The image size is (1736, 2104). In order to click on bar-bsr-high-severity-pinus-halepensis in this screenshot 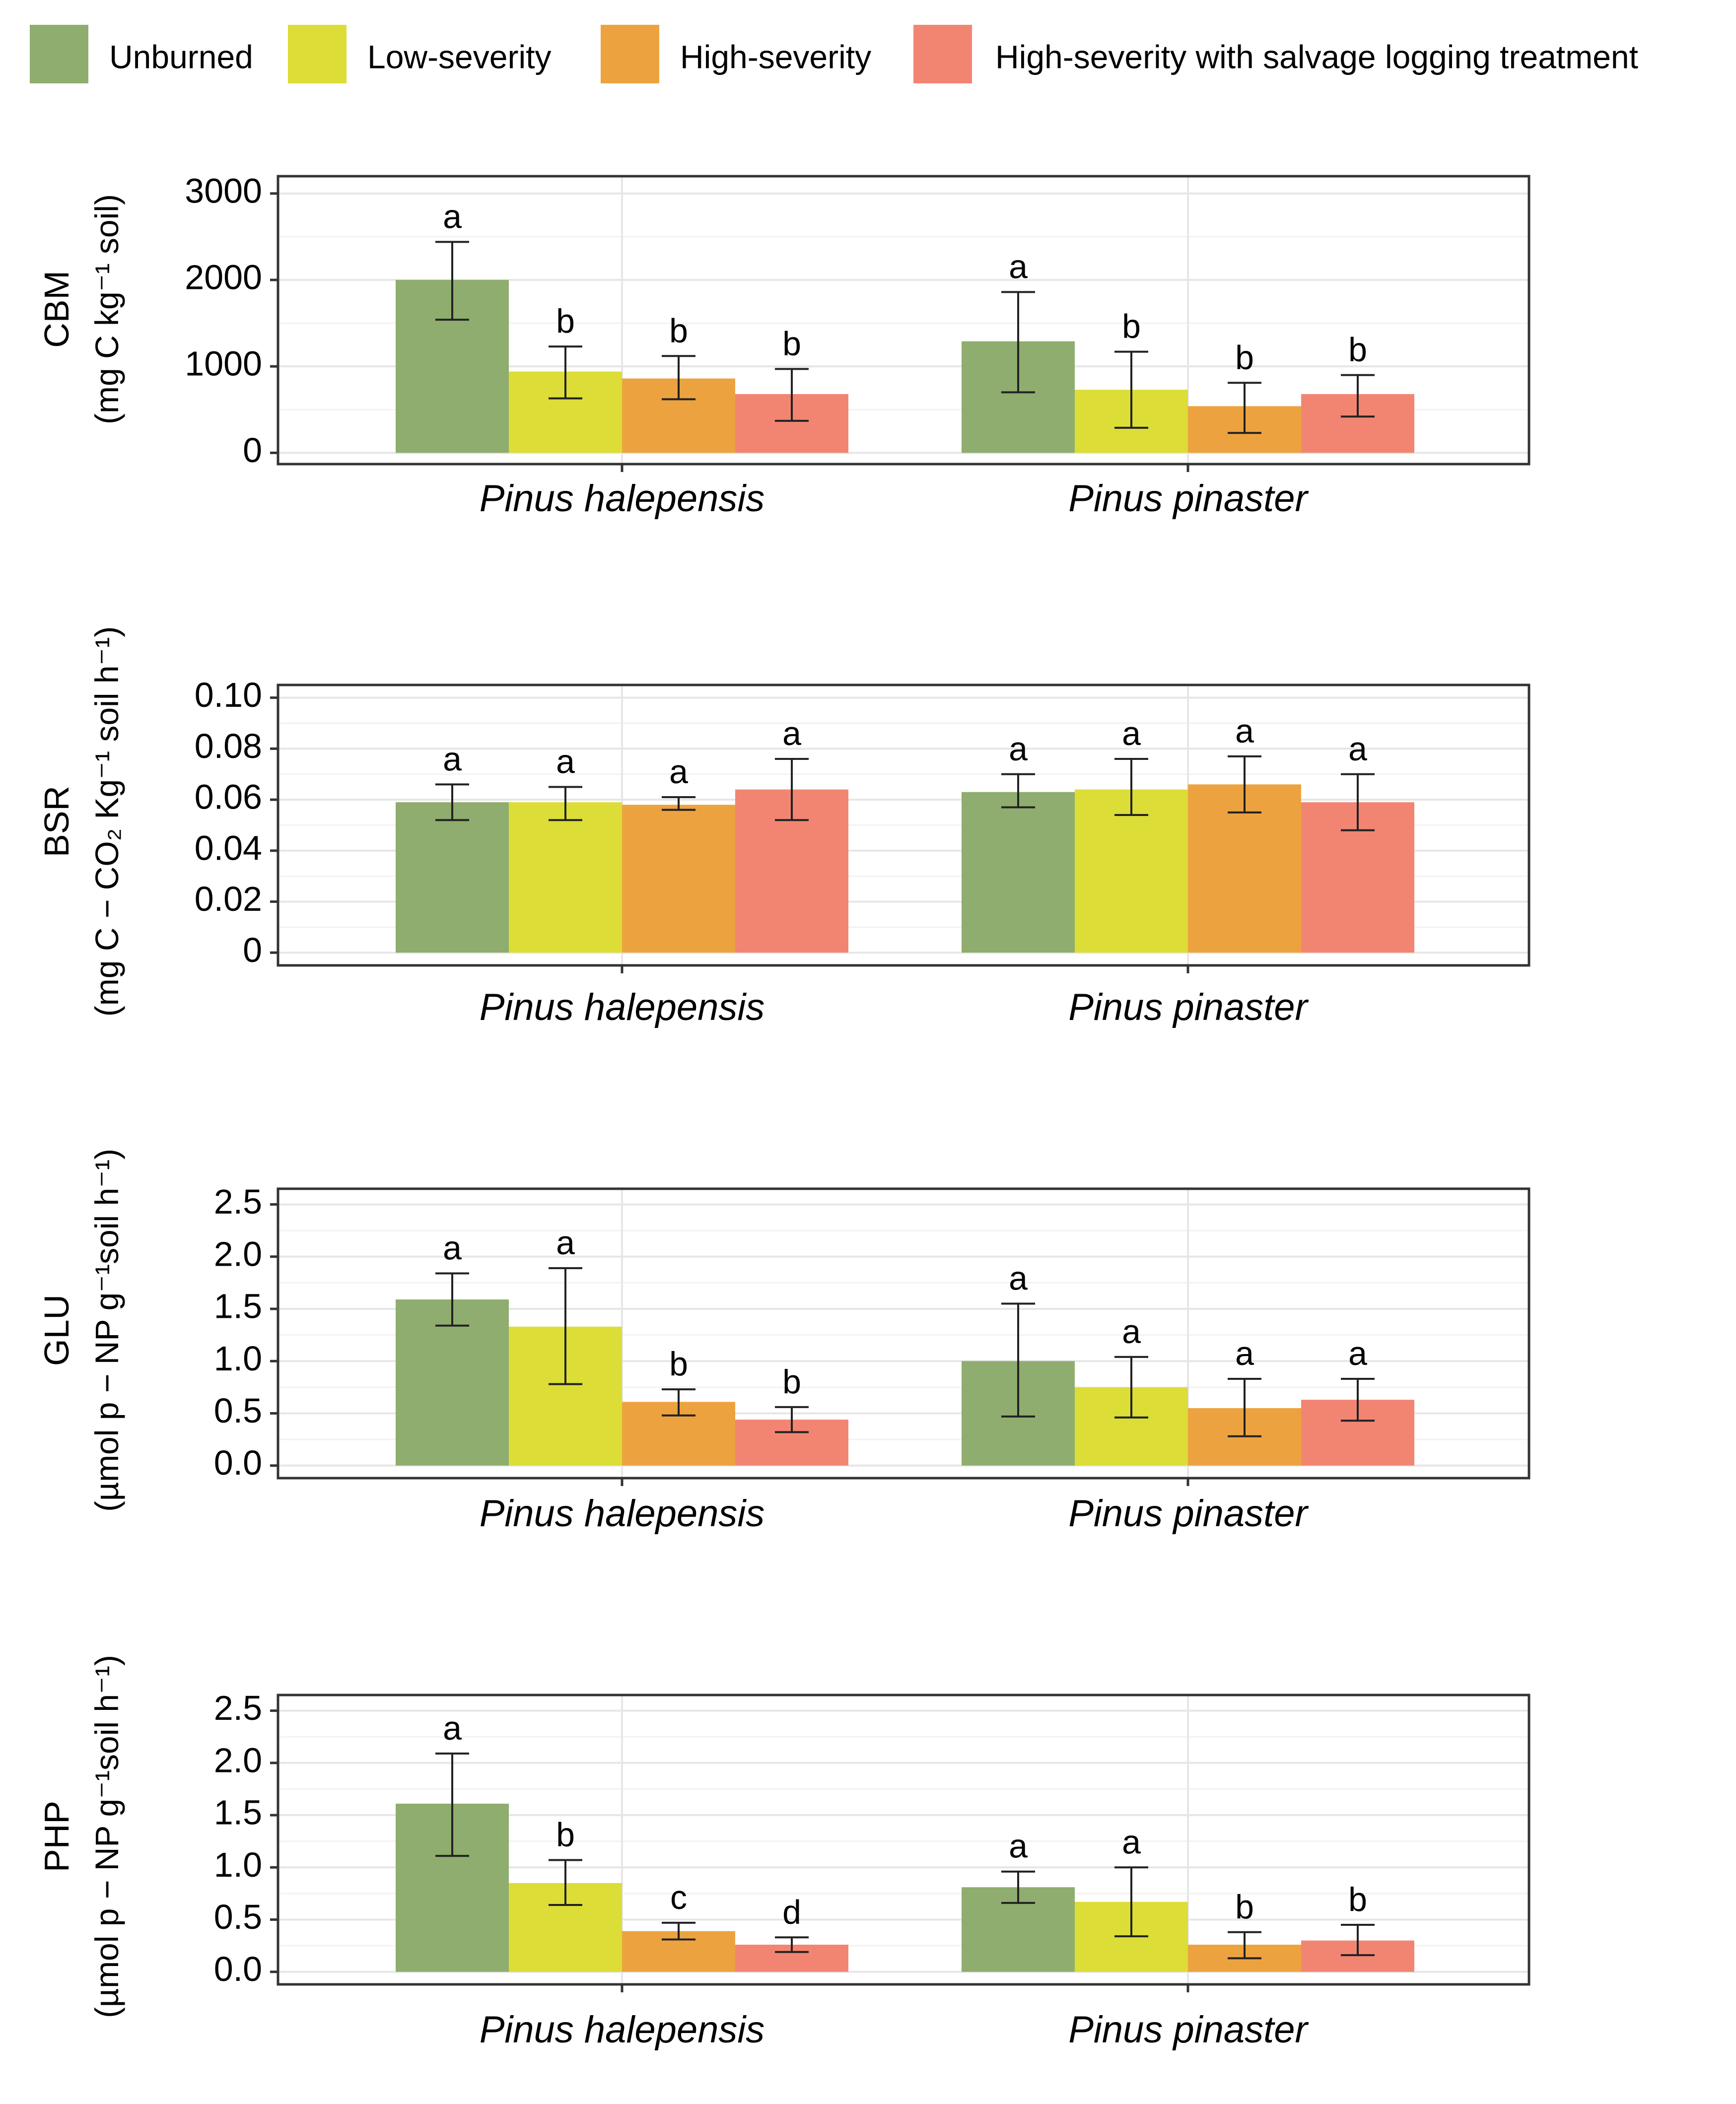, I will do `click(678, 879)`.